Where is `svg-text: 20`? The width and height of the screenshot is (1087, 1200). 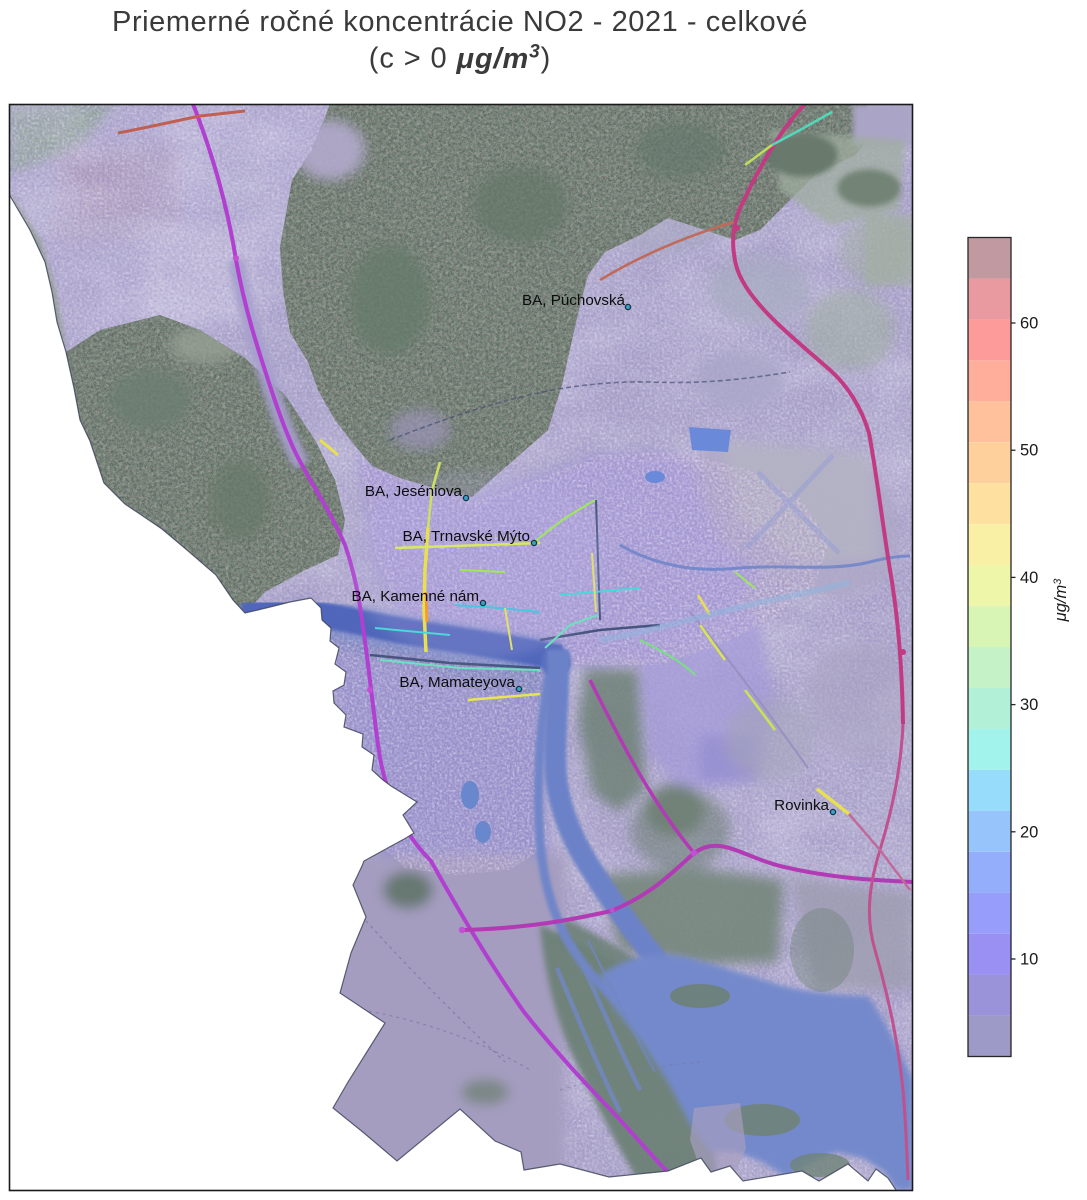 svg-text: 20 is located at coordinates (1029, 832).